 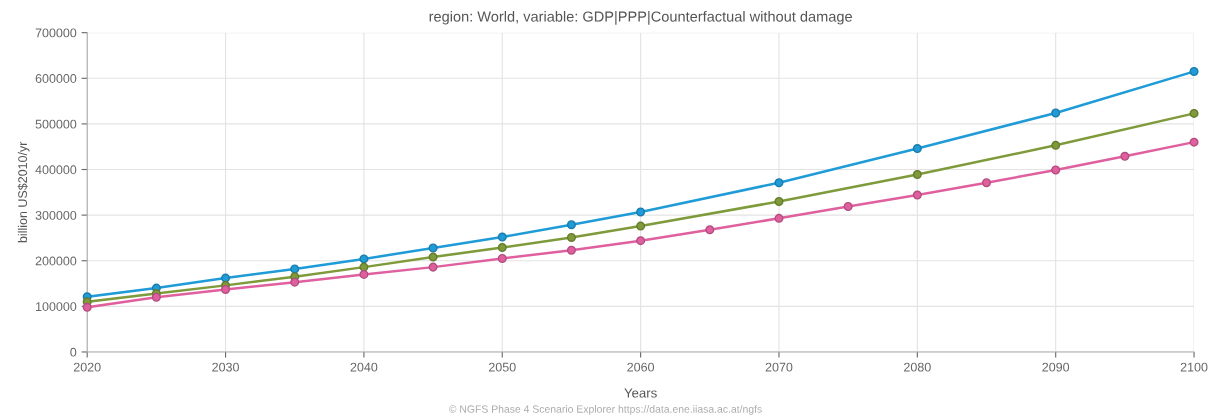 What do you see at coordinates (779, 367) in the screenshot?
I see `x-tick-label: 2070` at bounding box center [779, 367].